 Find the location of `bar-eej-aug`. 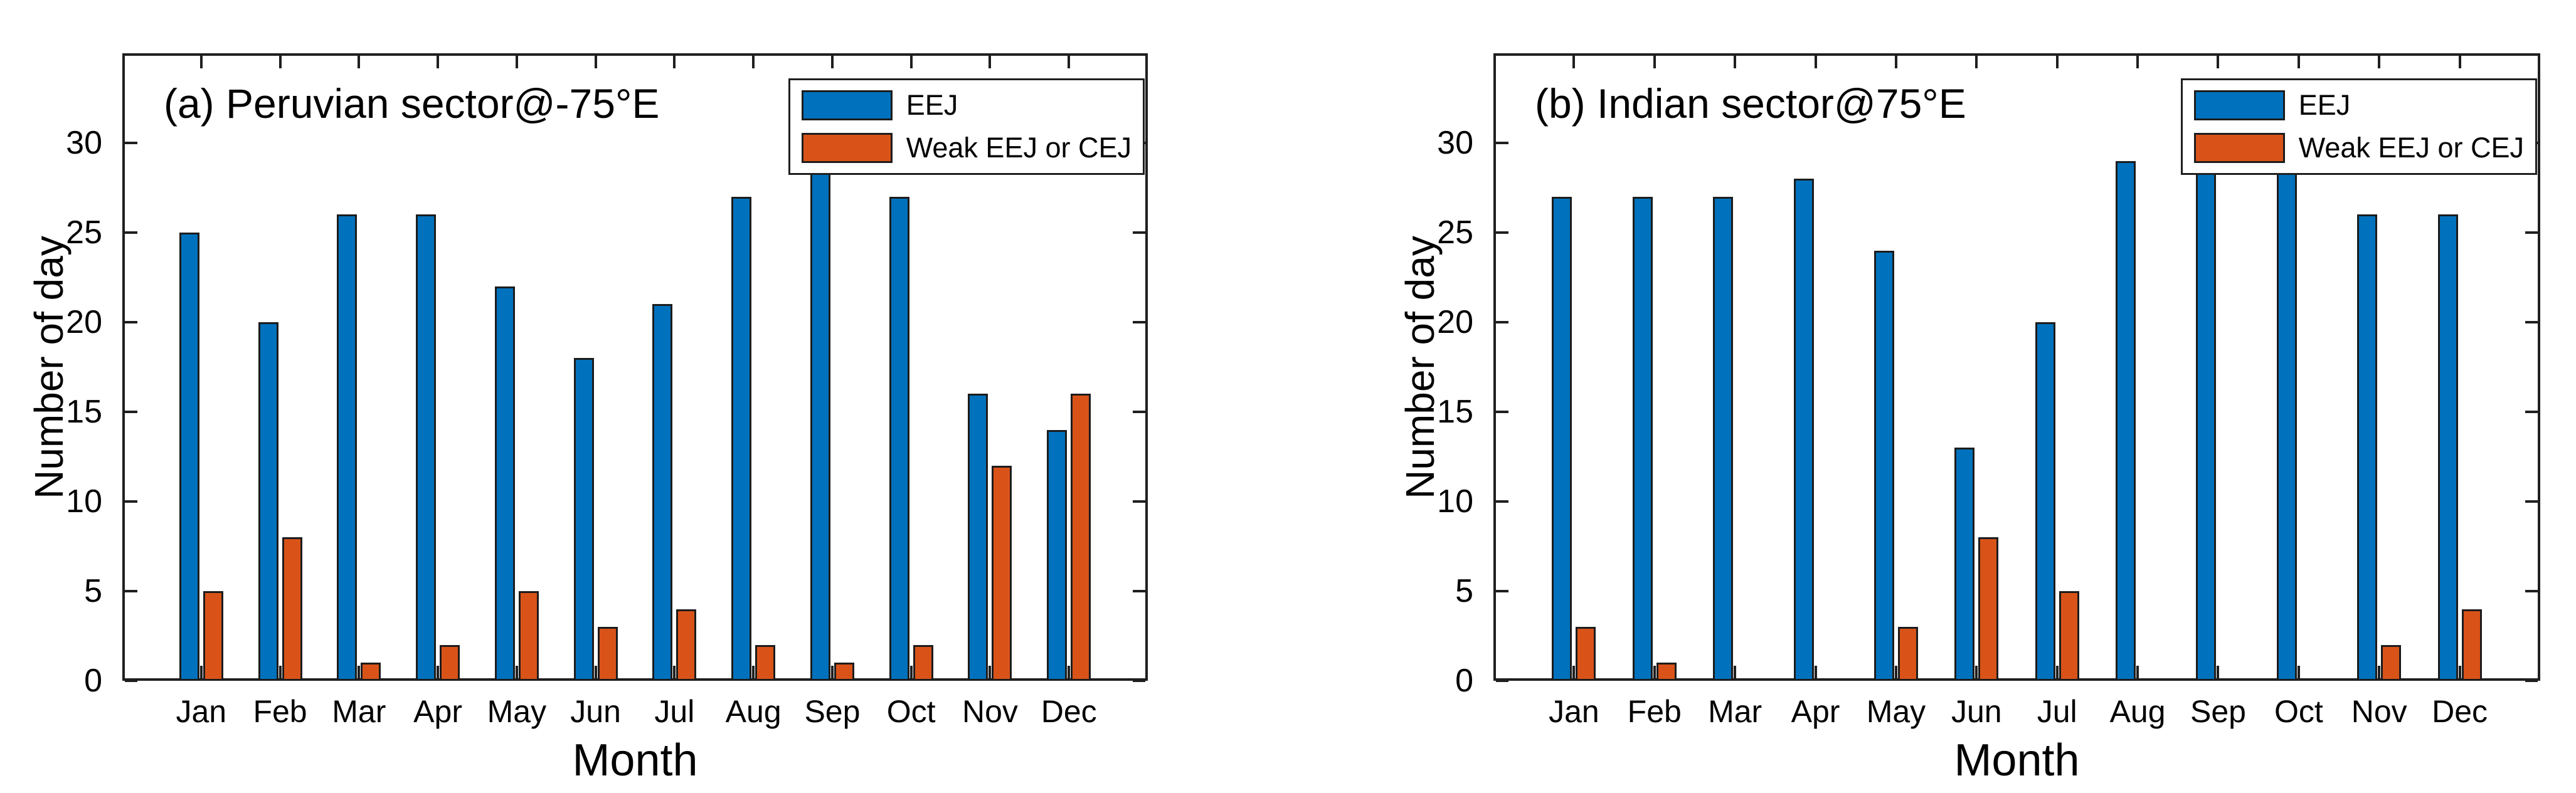

bar-eej-aug is located at coordinates (741, 439).